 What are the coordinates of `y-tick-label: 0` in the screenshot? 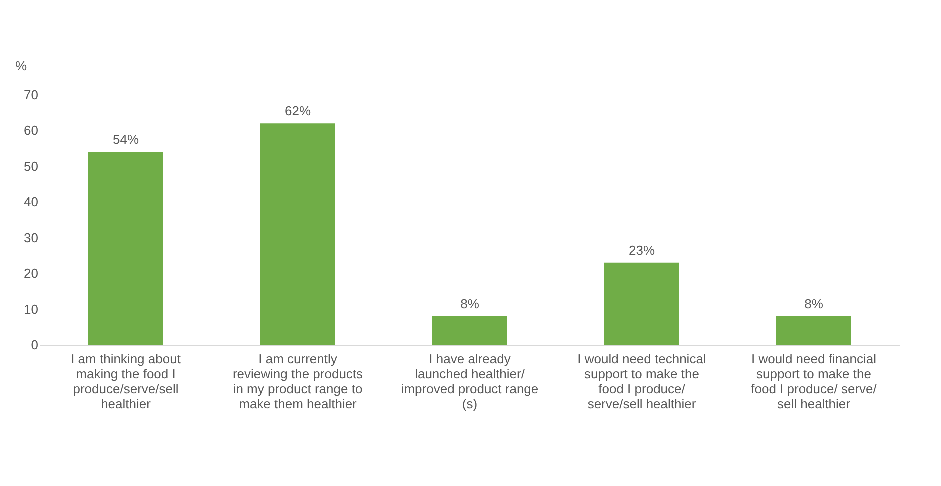 It's located at (34, 345).